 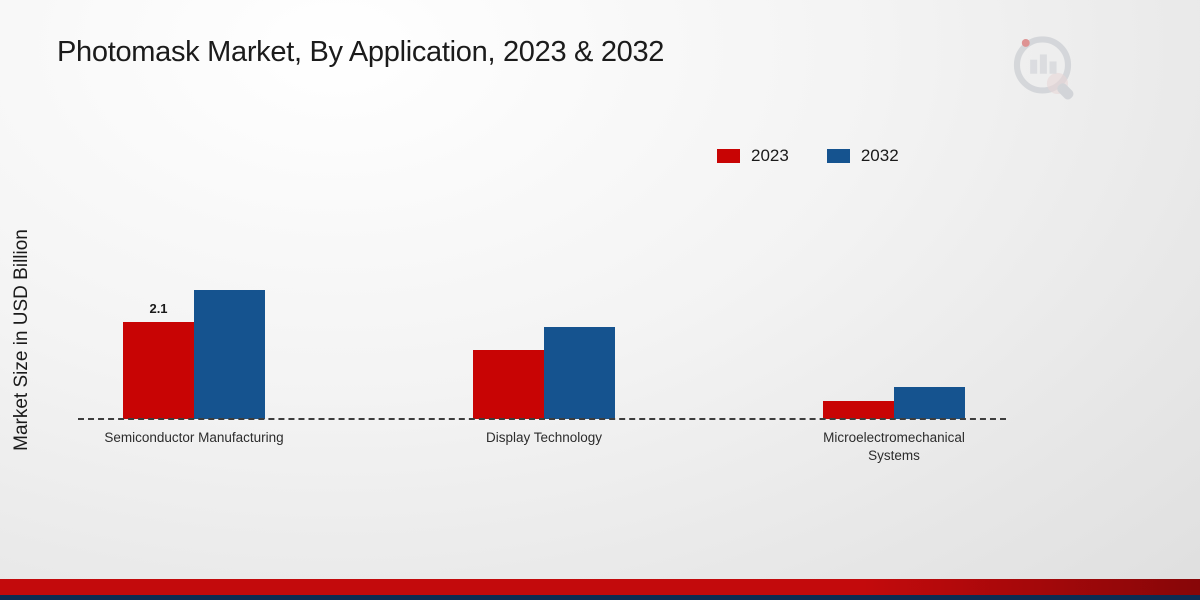 I want to click on bar-2032-display-technology, so click(x=579, y=373).